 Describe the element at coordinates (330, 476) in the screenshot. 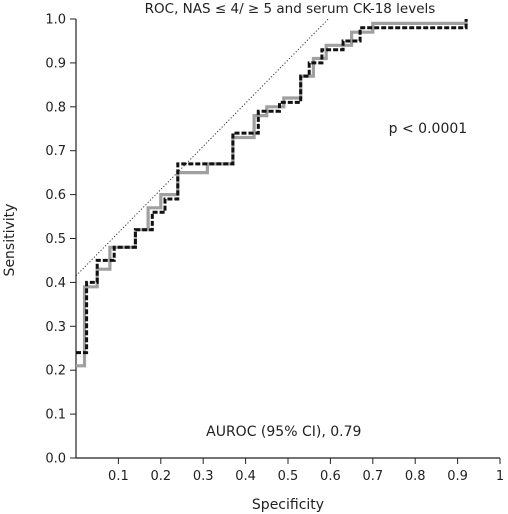

I see `x-tick-label: 0.6` at that location.